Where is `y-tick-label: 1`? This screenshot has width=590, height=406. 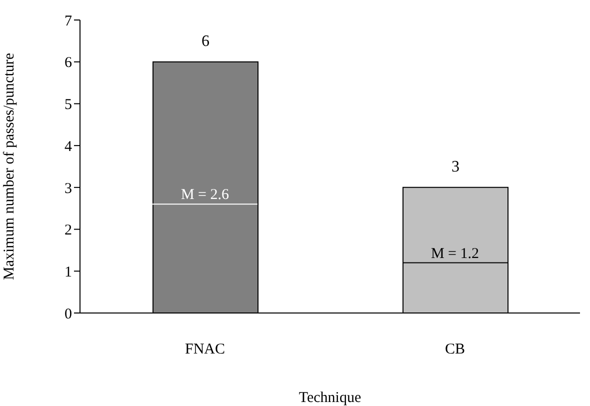 y-tick-label: 1 is located at coordinates (68, 272).